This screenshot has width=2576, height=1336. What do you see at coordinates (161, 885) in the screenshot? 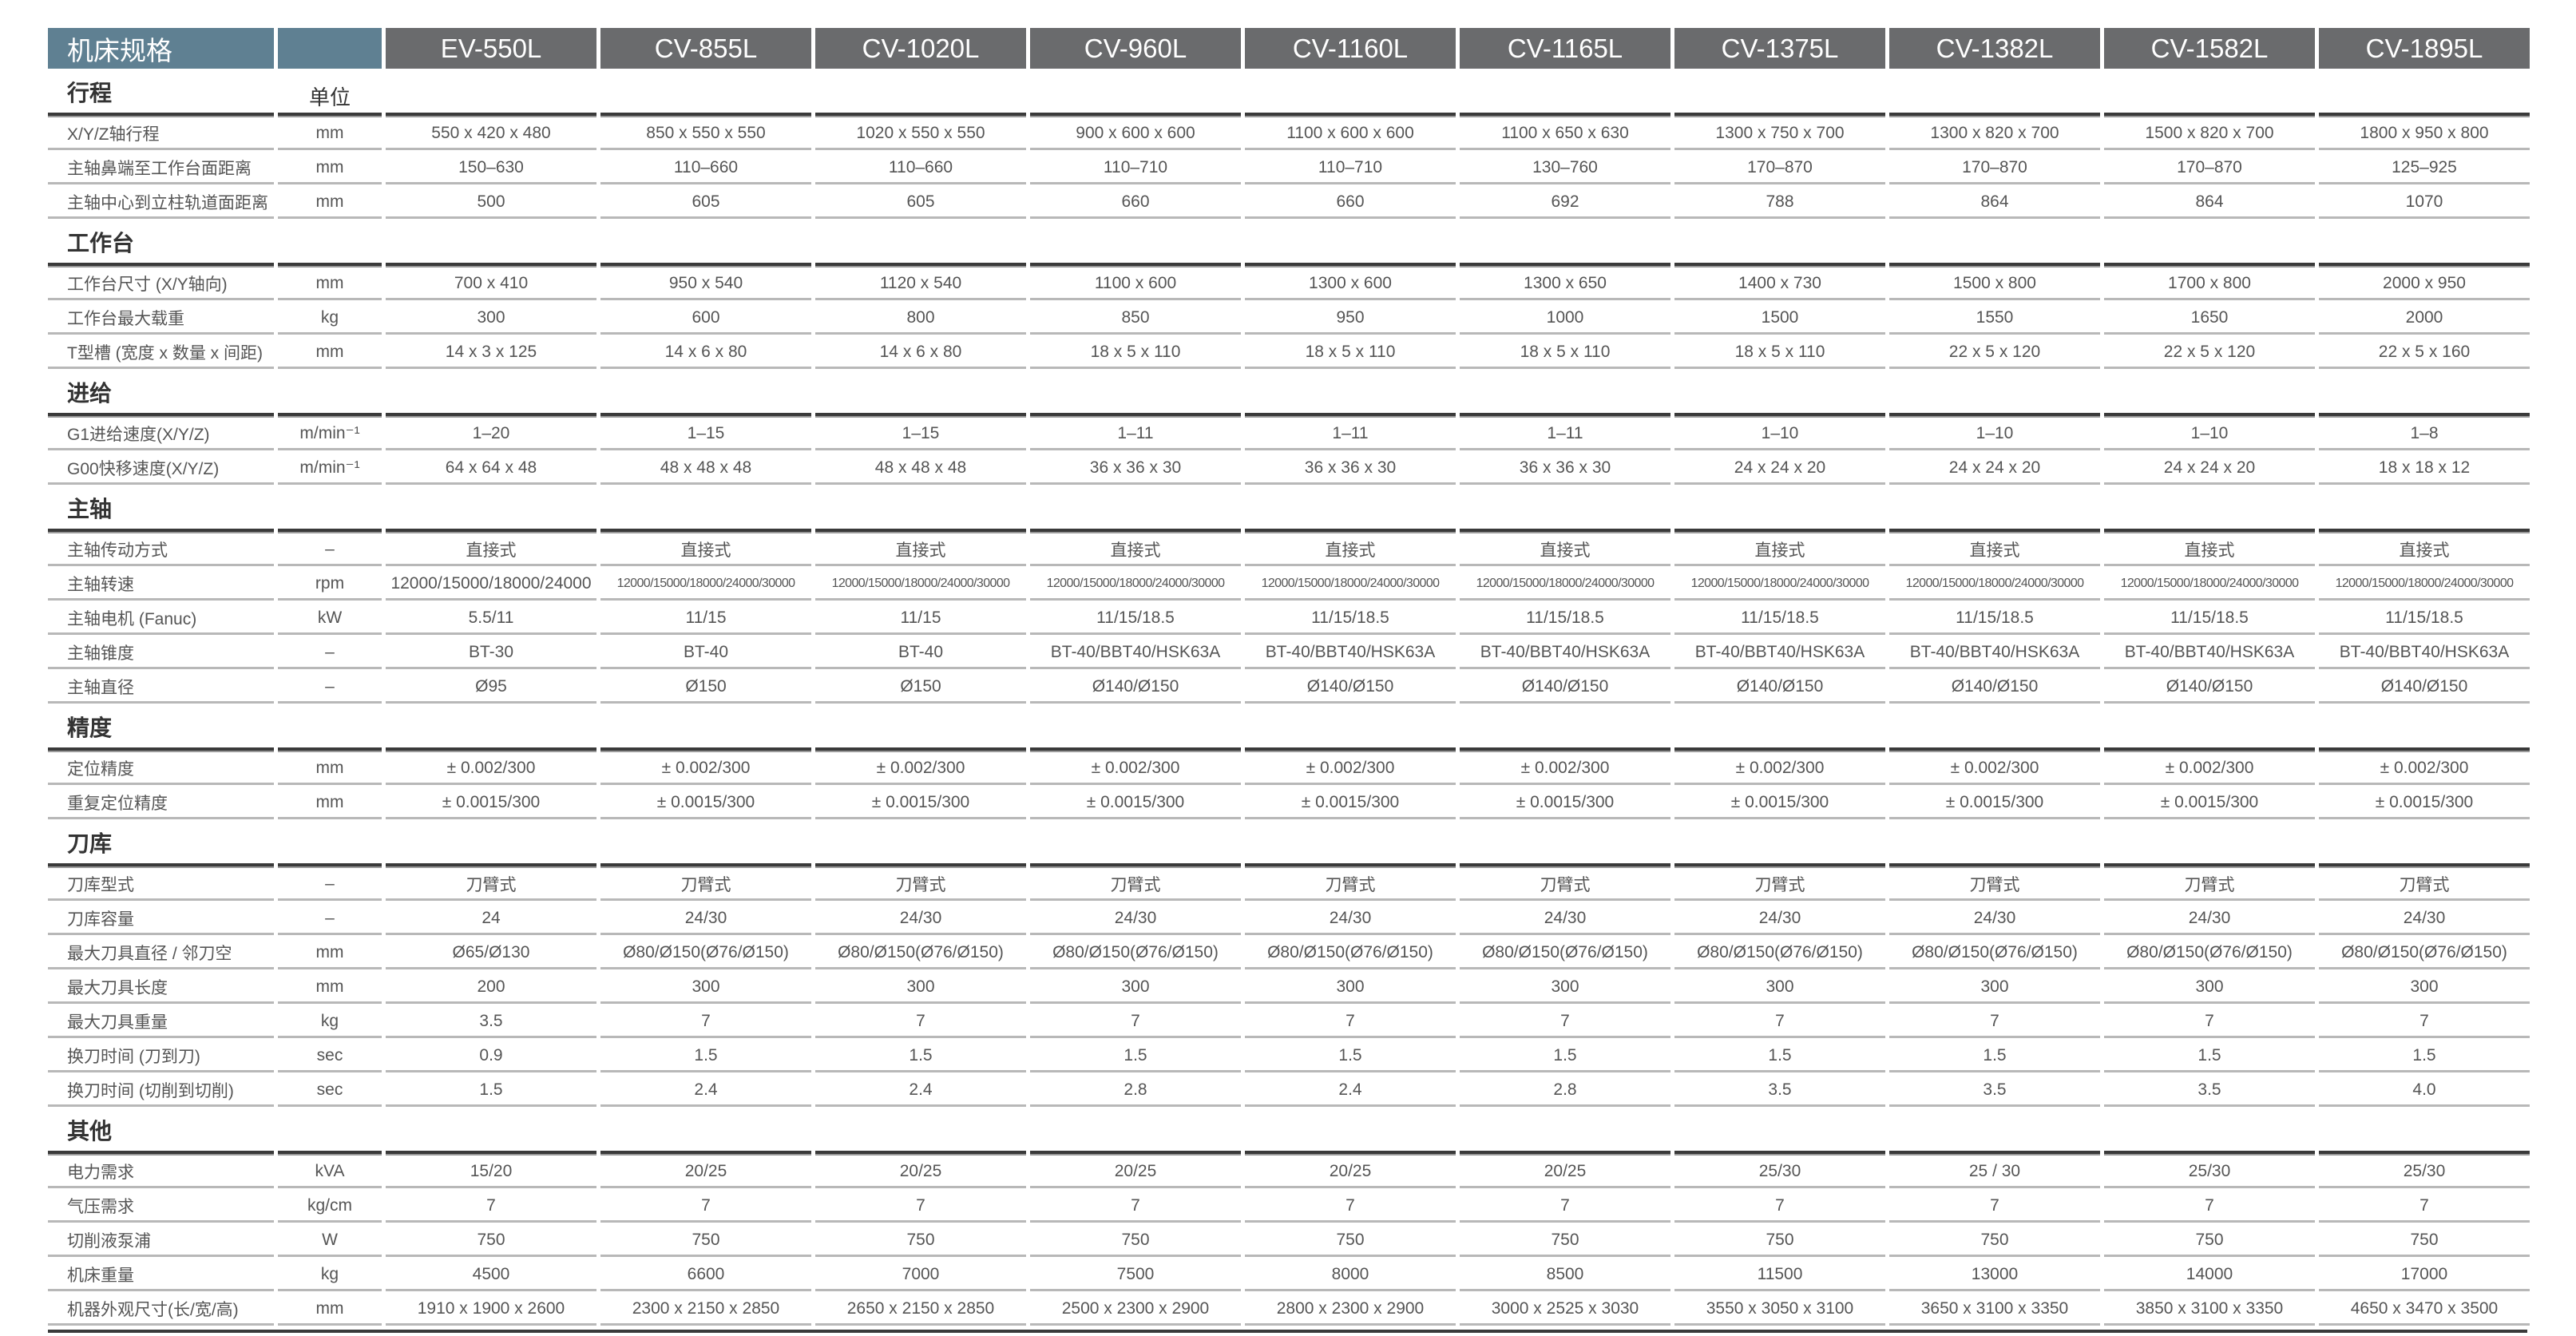
I see `row-label: 刀库型式` at bounding box center [161, 885].